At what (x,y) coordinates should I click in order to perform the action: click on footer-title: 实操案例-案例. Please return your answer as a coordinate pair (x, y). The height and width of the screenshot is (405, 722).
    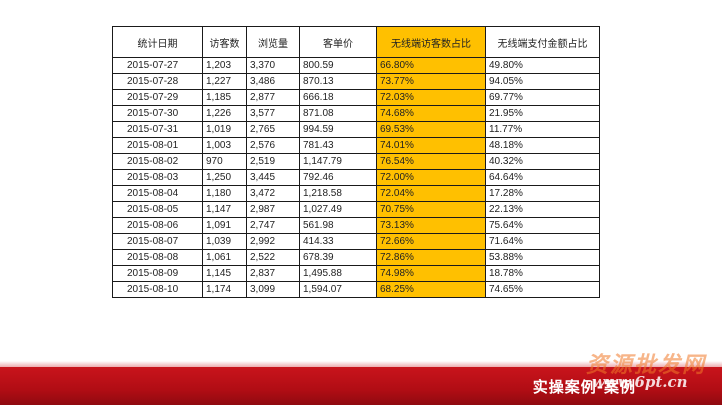
    Looking at the image, I should click on (584, 387).